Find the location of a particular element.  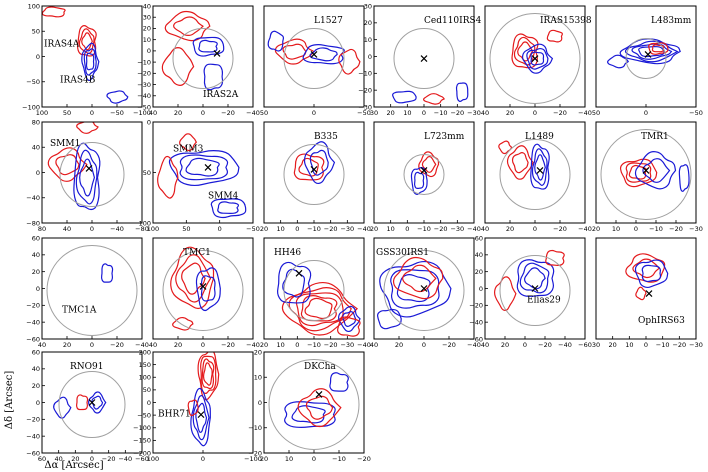

y-tick-label: 10 is located at coordinates (258, 378).